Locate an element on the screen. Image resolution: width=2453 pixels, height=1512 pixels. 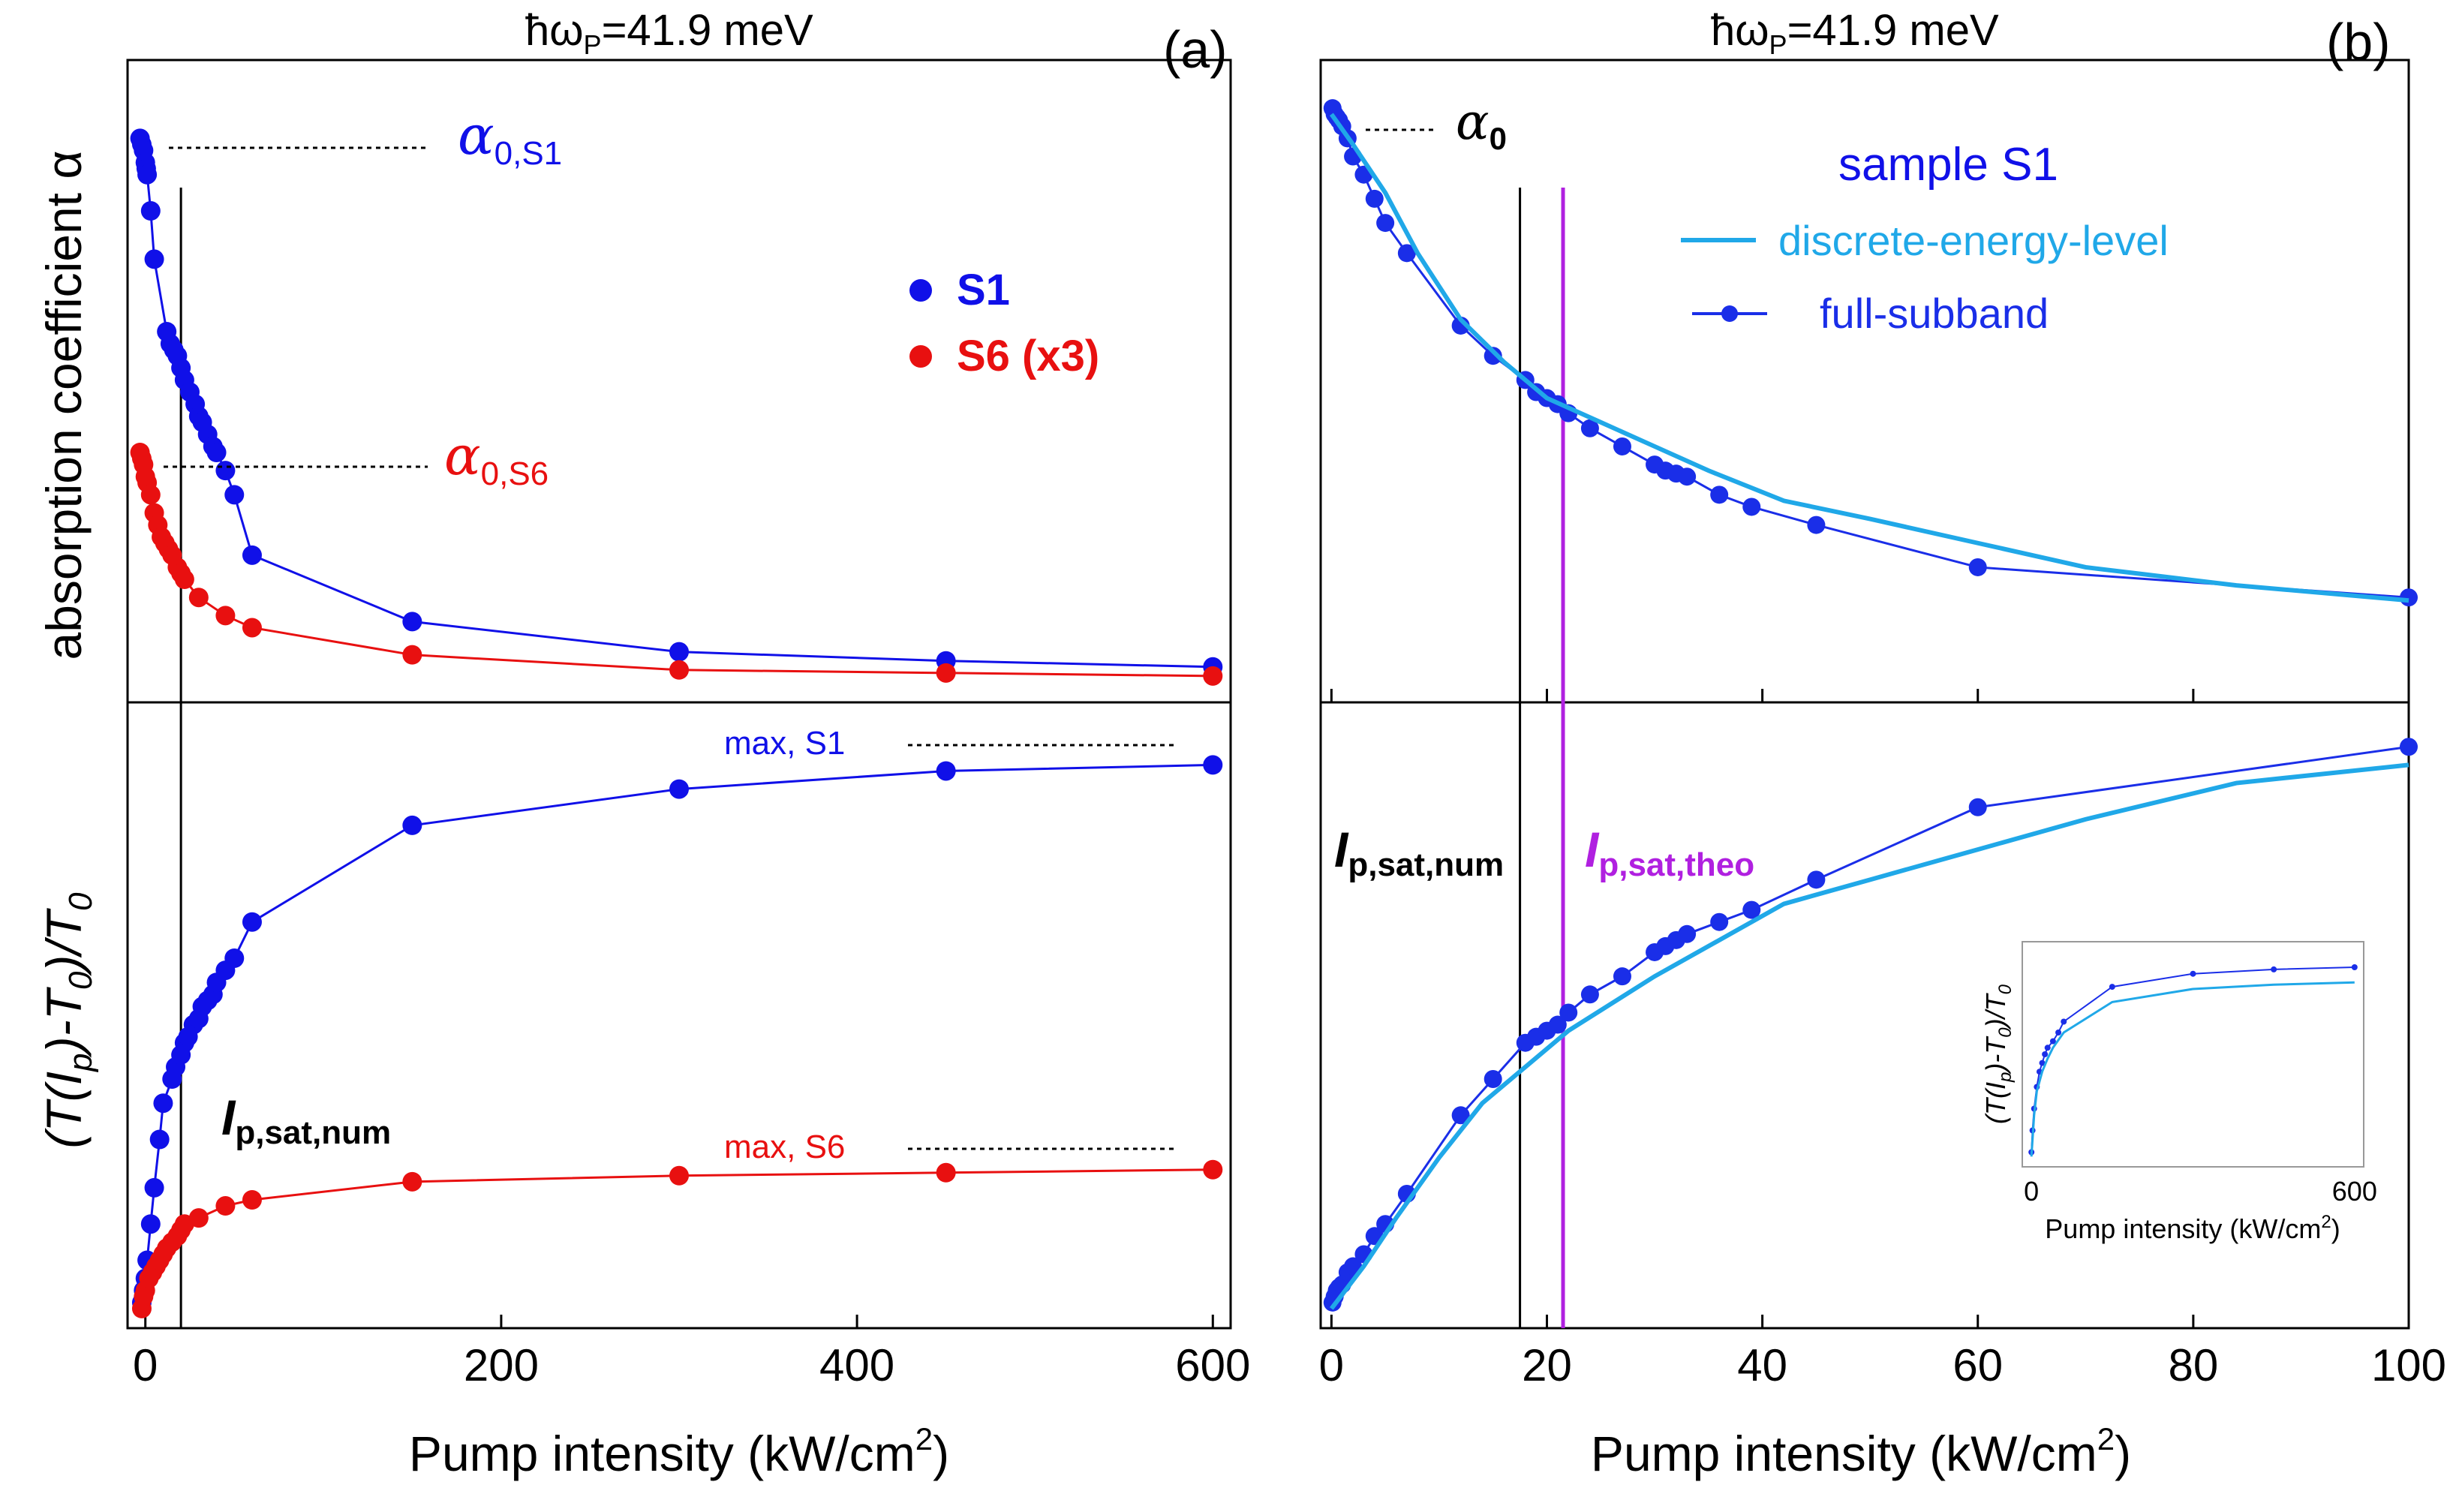
alpha0-s6-label: α0,S6 is located at coordinates (496, 458).